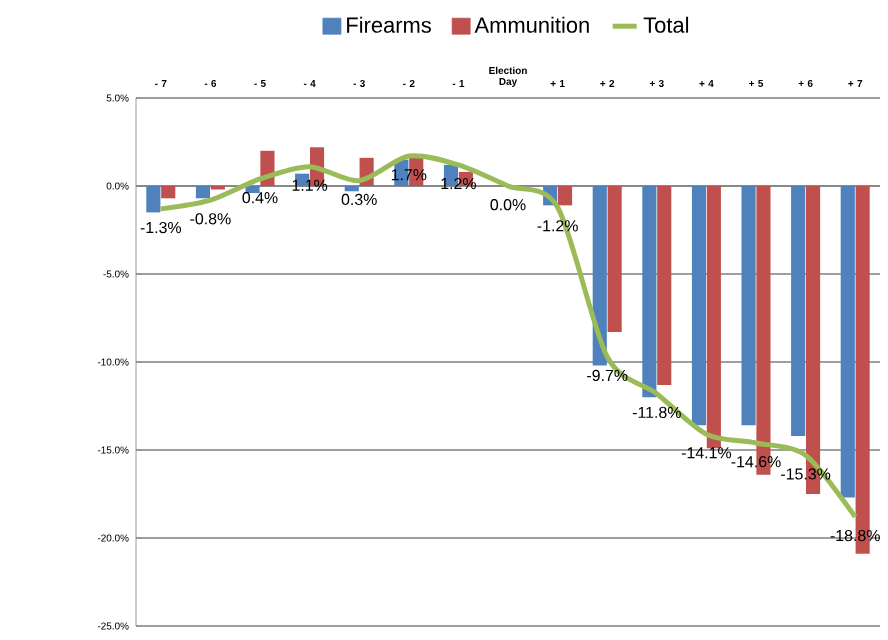  I want to click on legend-label: Ammunition, so click(531, 24).